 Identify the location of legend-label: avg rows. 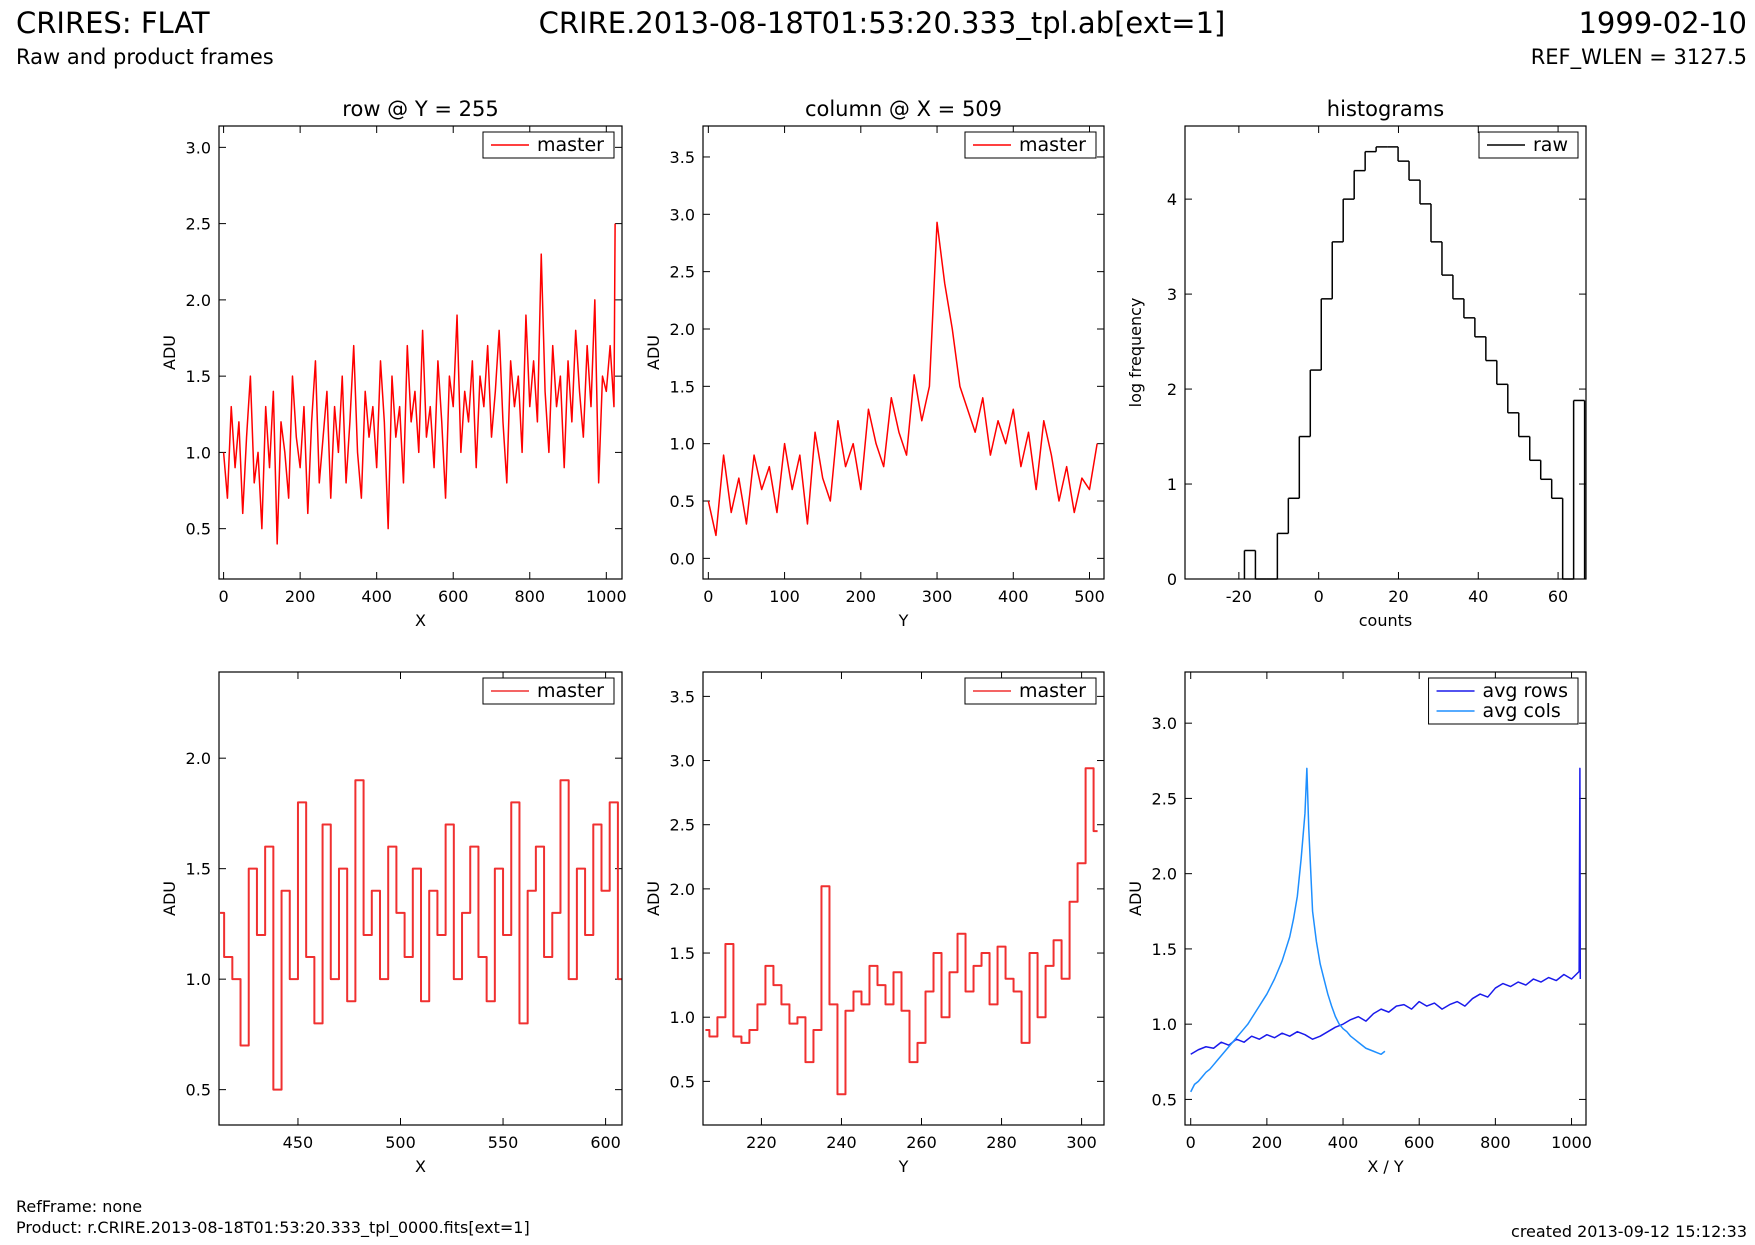
(1525, 691).